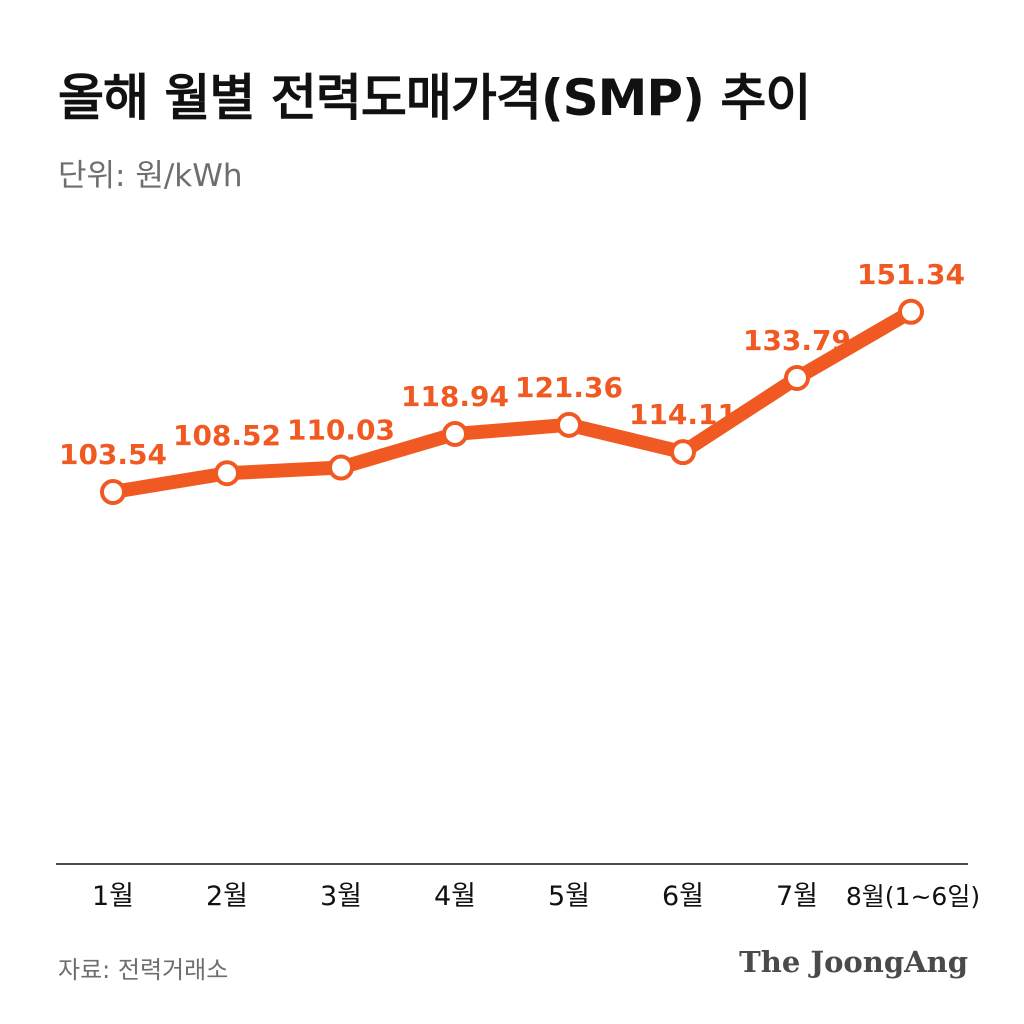 The height and width of the screenshot is (1024, 1024). I want to click on data-label: 121.36, so click(569, 387).